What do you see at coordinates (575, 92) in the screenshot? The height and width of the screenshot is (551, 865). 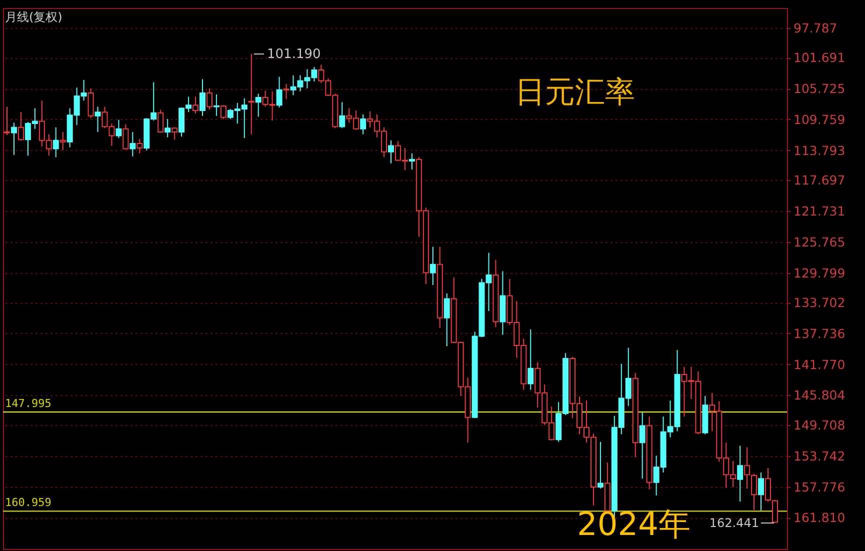 I see `text: 日元汇率` at bounding box center [575, 92].